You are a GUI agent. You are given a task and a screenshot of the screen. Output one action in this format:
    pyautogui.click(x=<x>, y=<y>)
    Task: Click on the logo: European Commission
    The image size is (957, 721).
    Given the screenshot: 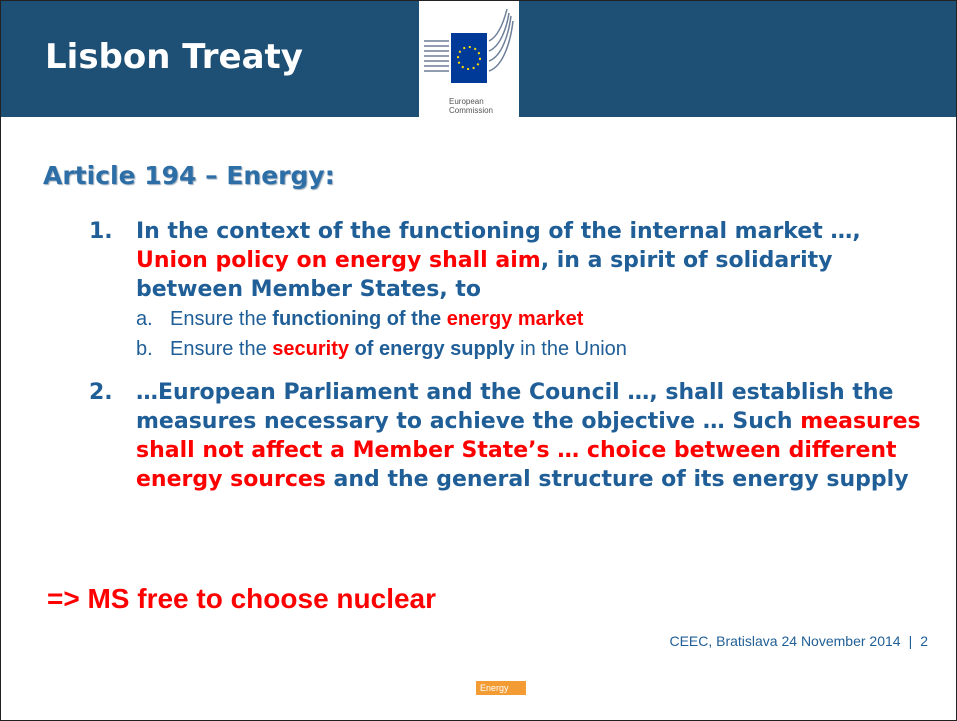 What is the action you would take?
    pyautogui.click(x=469, y=60)
    